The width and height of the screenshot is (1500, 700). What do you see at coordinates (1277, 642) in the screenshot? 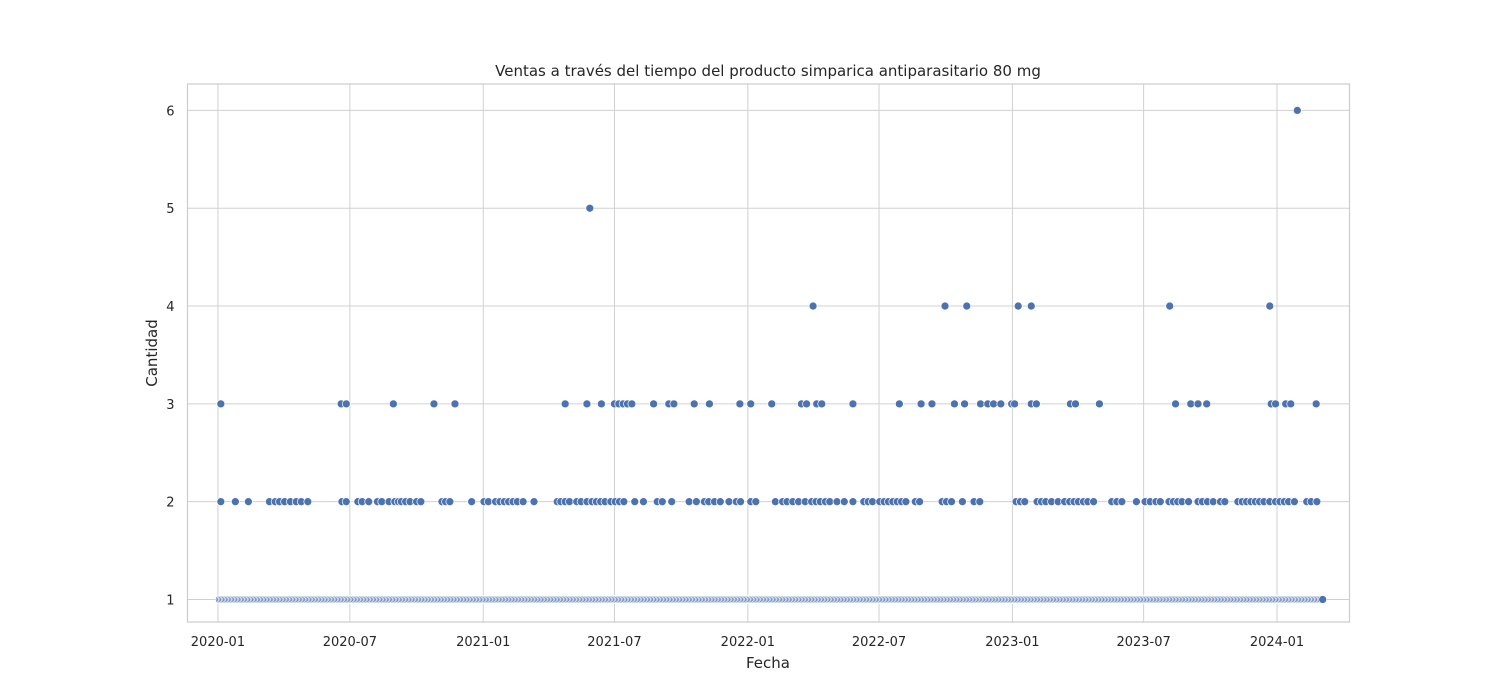
I see `x-tick-label: 2024-01` at bounding box center [1277, 642].